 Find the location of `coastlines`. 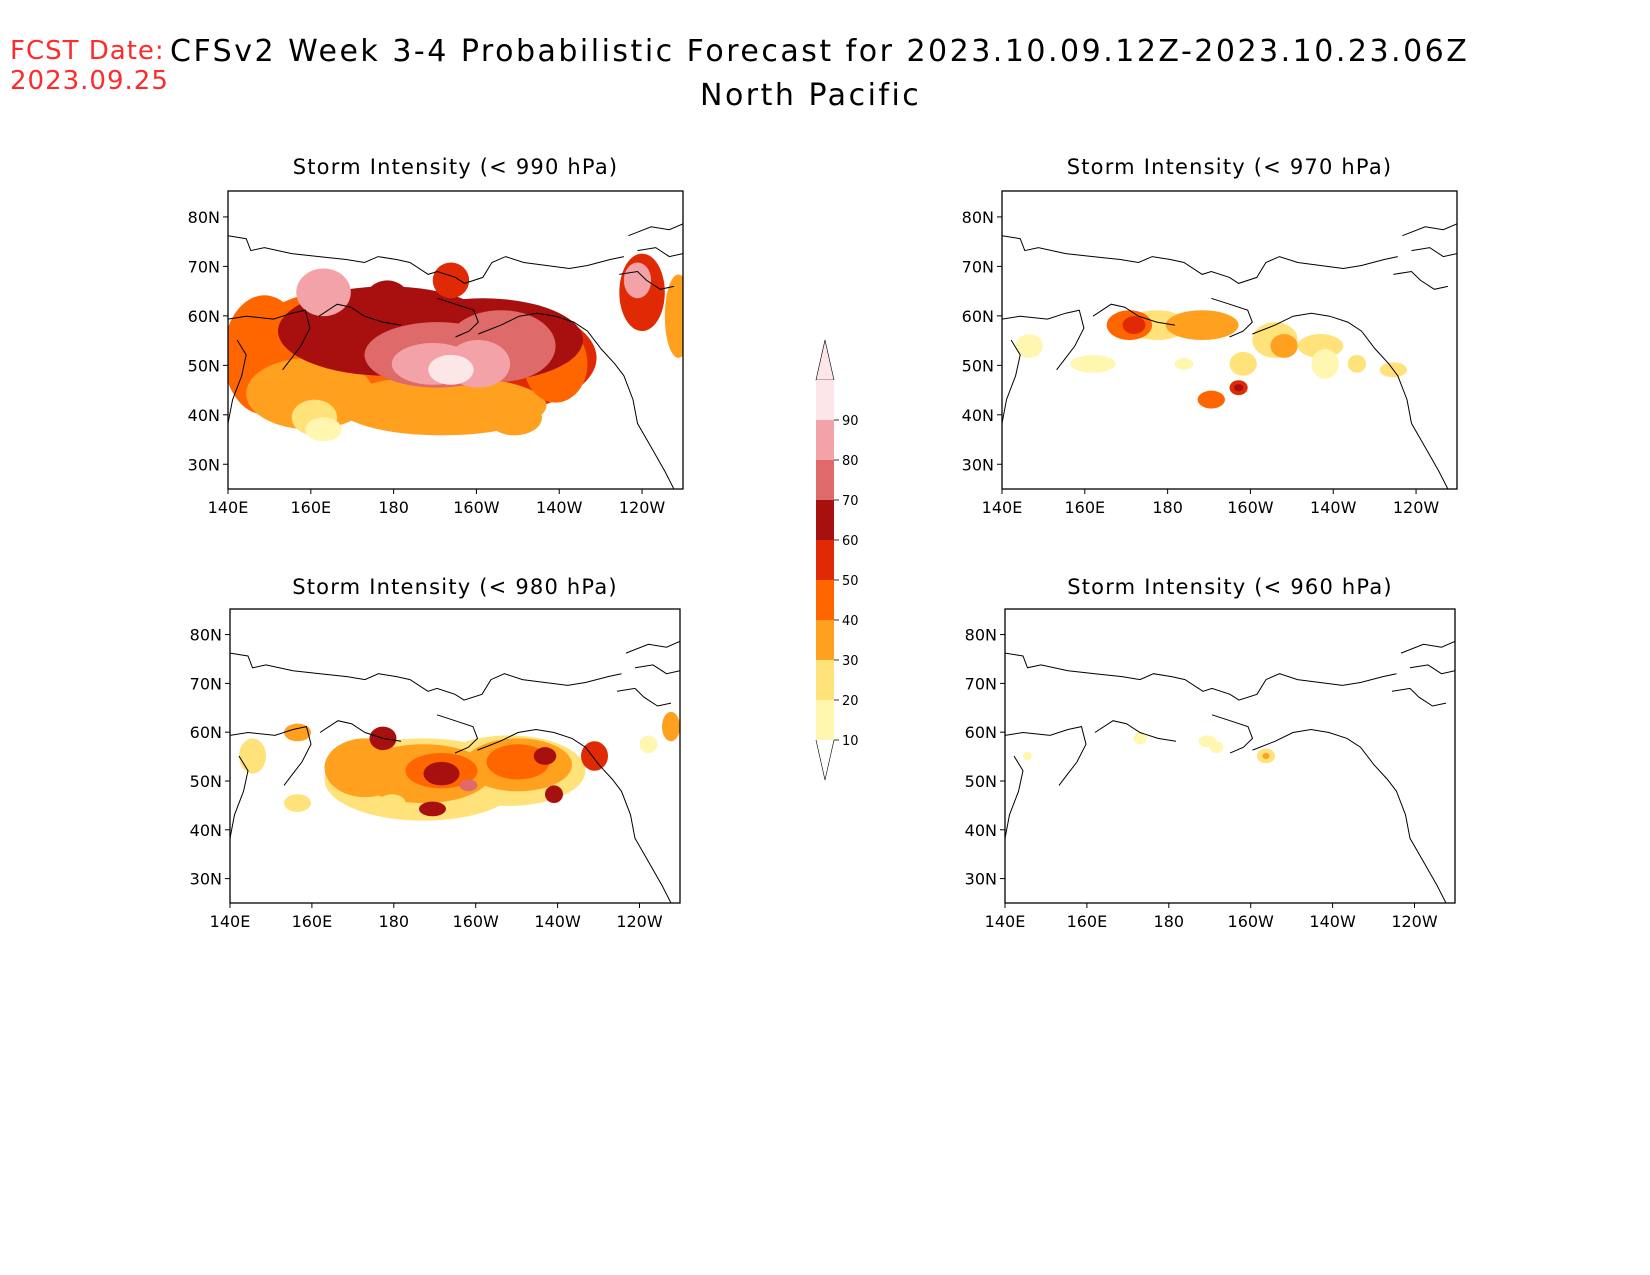

coastlines is located at coordinates (455, 356).